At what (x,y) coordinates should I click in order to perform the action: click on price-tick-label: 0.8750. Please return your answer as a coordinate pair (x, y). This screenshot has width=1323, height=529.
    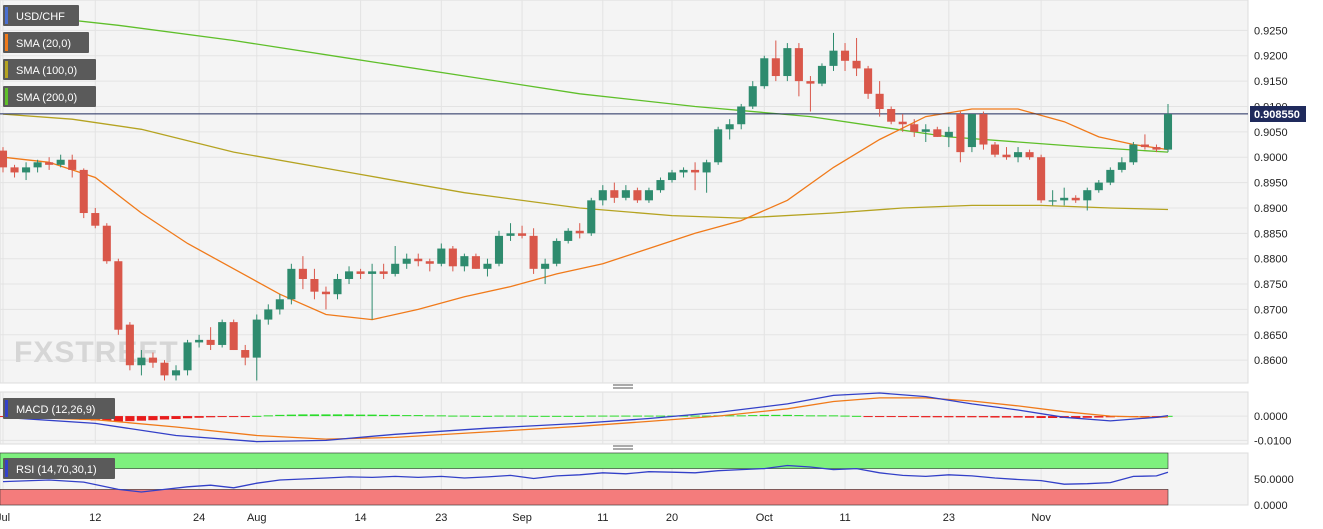
    Looking at the image, I should click on (1271, 285).